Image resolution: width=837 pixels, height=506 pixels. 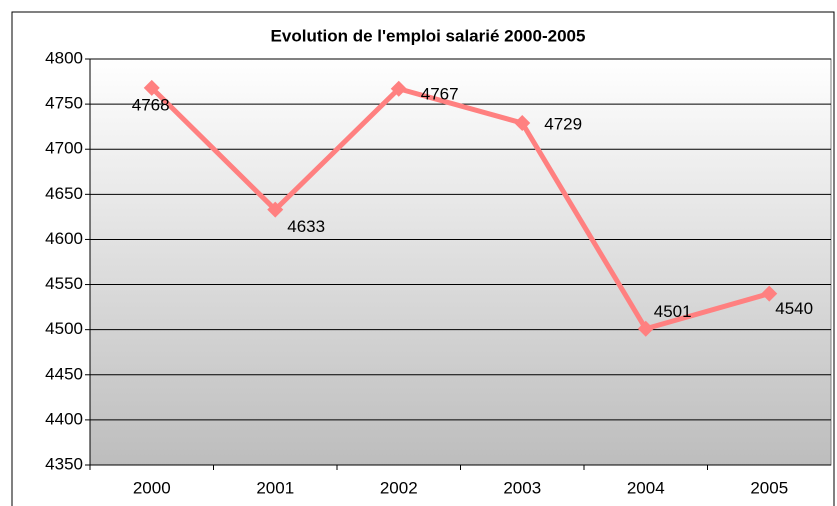 What do you see at coordinates (64, 463) in the screenshot?
I see `y-tick-label: 4350` at bounding box center [64, 463].